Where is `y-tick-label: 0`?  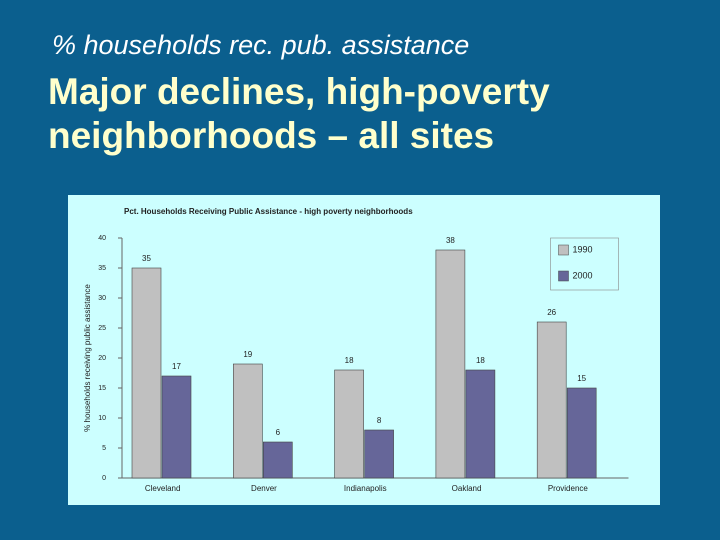
y-tick-label: 0 is located at coordinates (104, 478).